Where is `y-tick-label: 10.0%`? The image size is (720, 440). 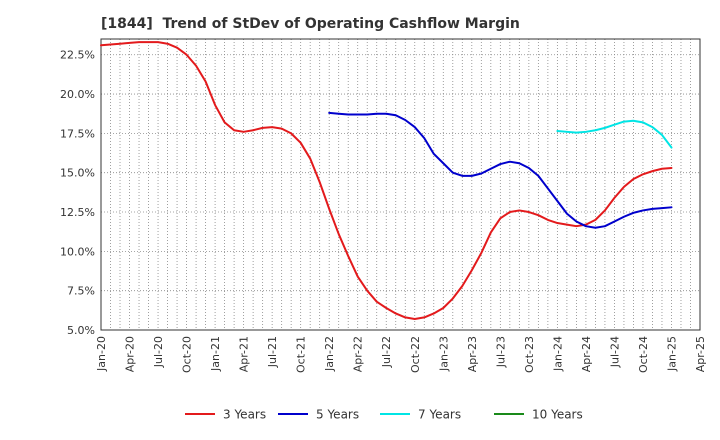 y-tick-label: 10.0% is located at coordinates (77, 251).